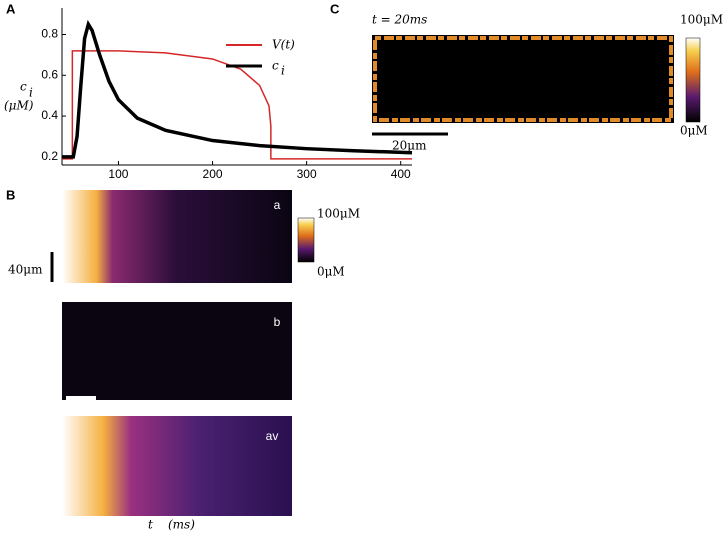 Image resolution: width=724 pixels, height=543 pixels. I want to click on y-label: c, so click(23, 87).